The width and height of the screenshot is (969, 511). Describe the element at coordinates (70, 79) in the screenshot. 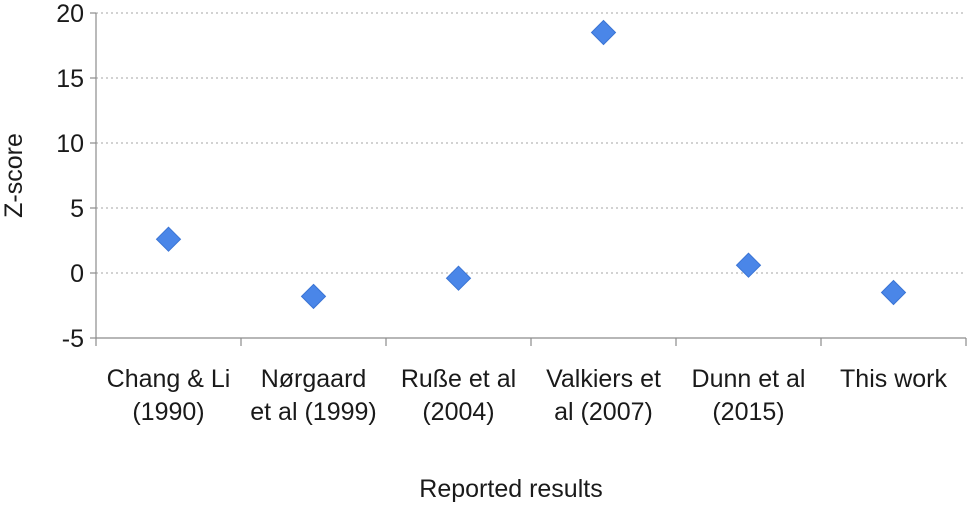

I see `y-tick-label: 15` at that location.